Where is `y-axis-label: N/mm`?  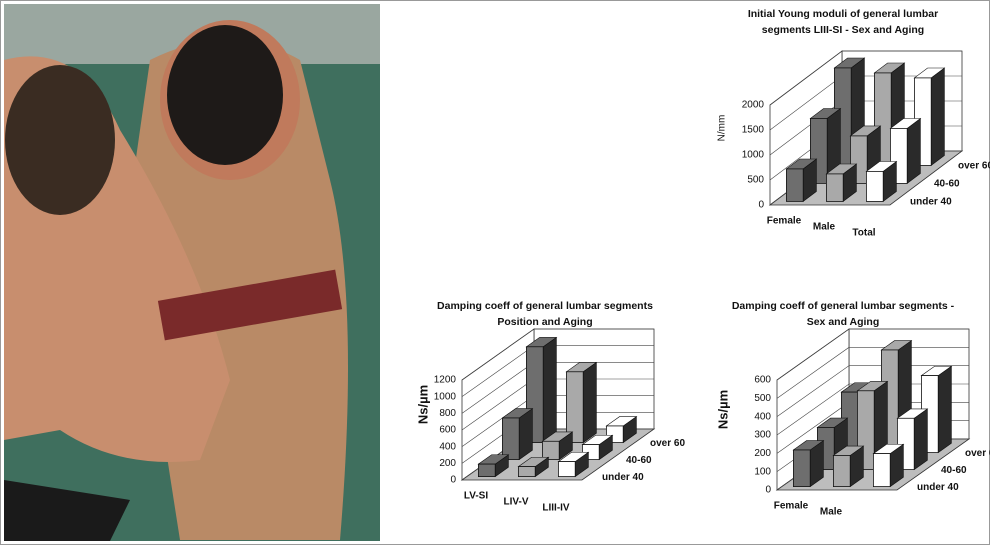 y-axis-label: N/mm is located at coordinates (722, 128).